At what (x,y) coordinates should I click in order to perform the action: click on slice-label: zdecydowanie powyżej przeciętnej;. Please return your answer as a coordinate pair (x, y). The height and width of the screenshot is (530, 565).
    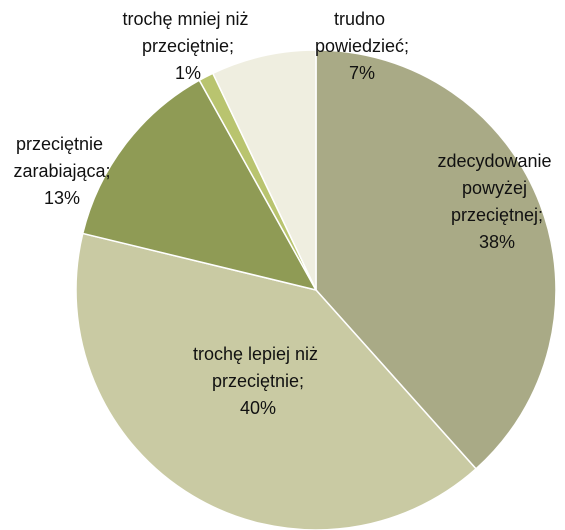
    Looking at the image, I should click on (496, 188).